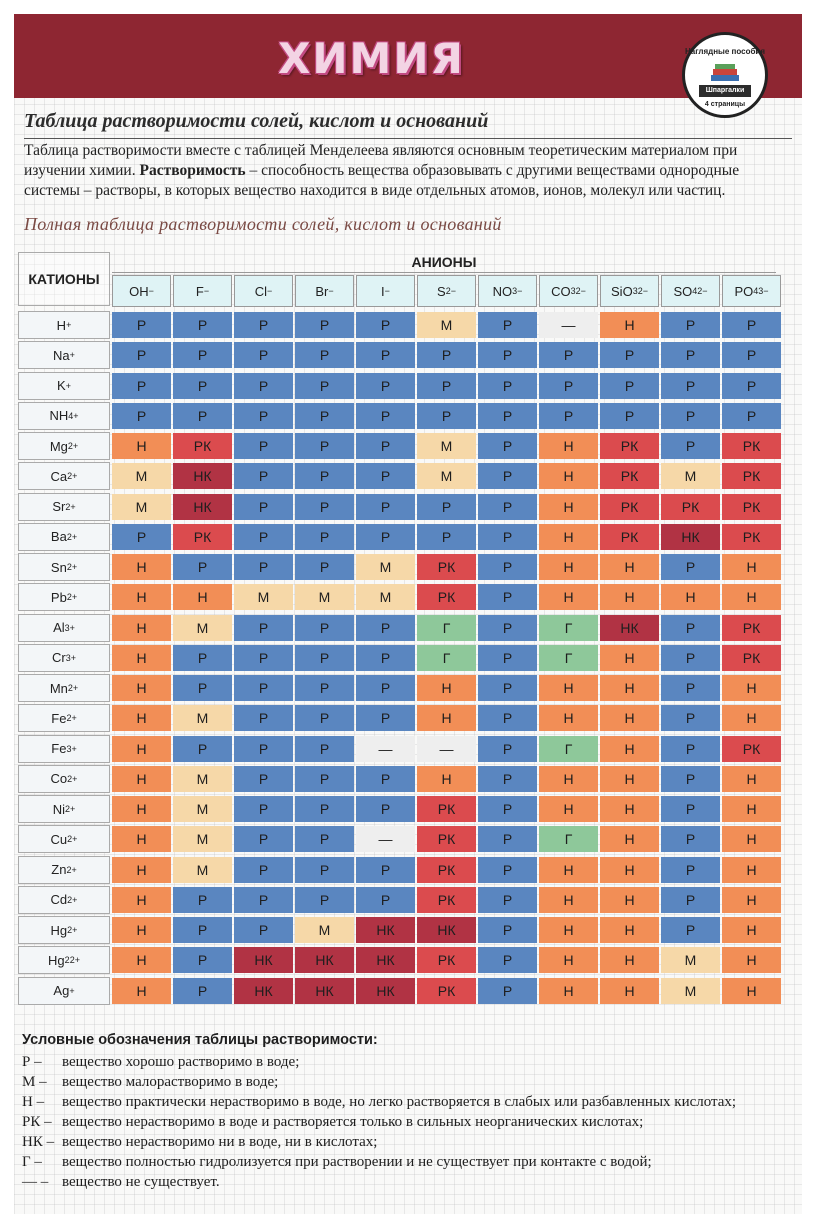 Image resolution: width=815 pixels, height=1230 pixels. I want to click on cation-header-cell: Ag +, so click(64, 990).